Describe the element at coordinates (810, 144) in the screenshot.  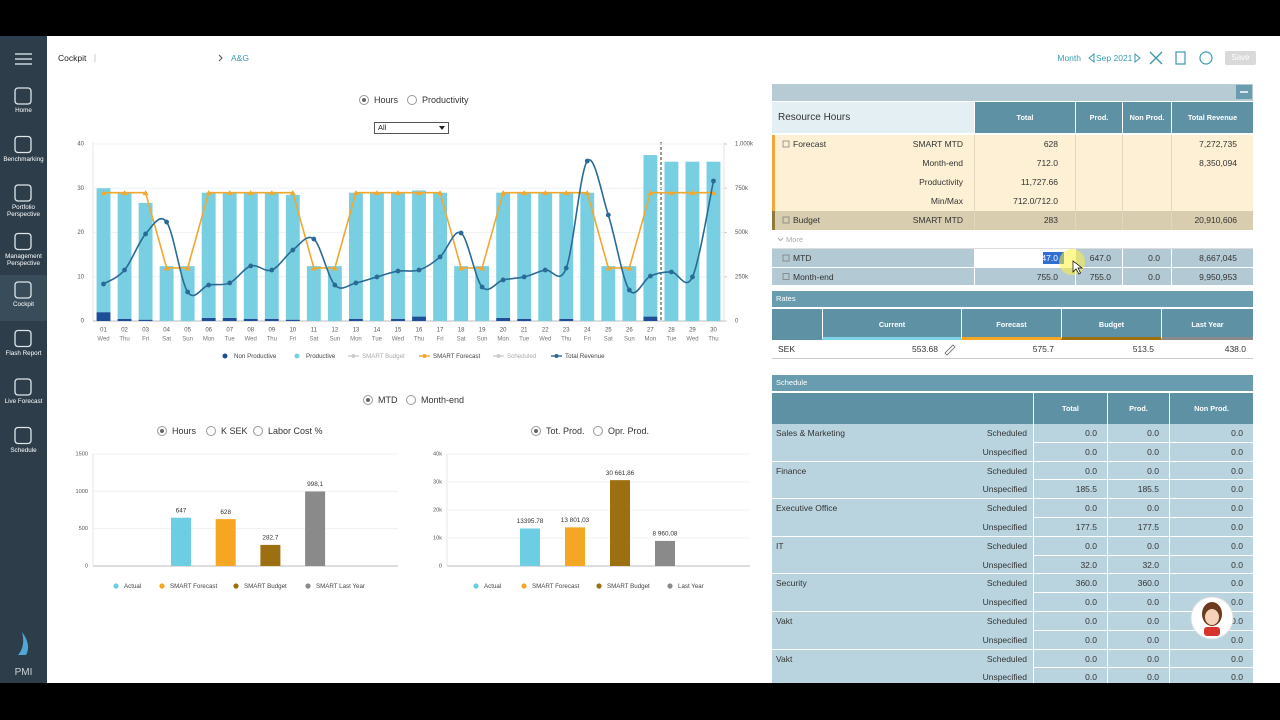
I see `row-group-label: Forecast` at that location.